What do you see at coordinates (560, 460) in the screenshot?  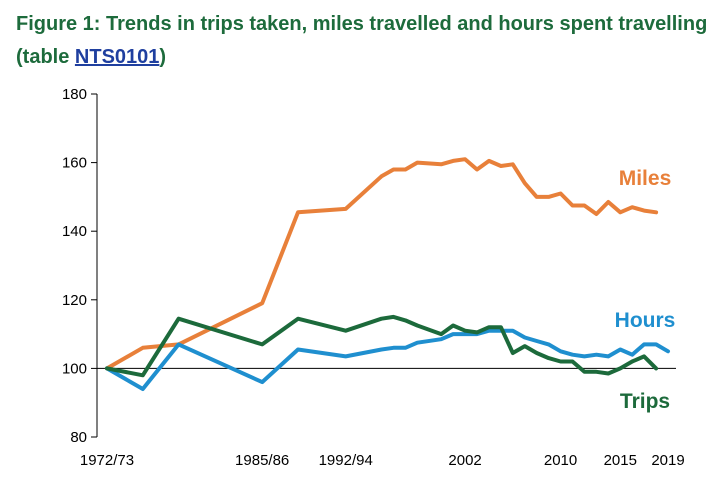 I see `x-tick-label: 2010` at bounding box center [560, 460].